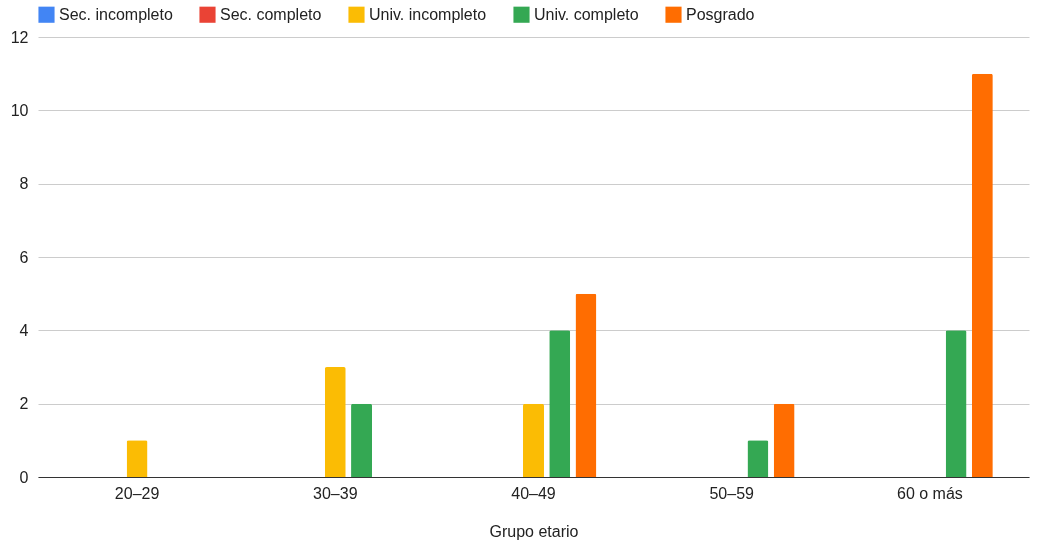  I want to click on y-tick-label: 12, so click(19, 37).